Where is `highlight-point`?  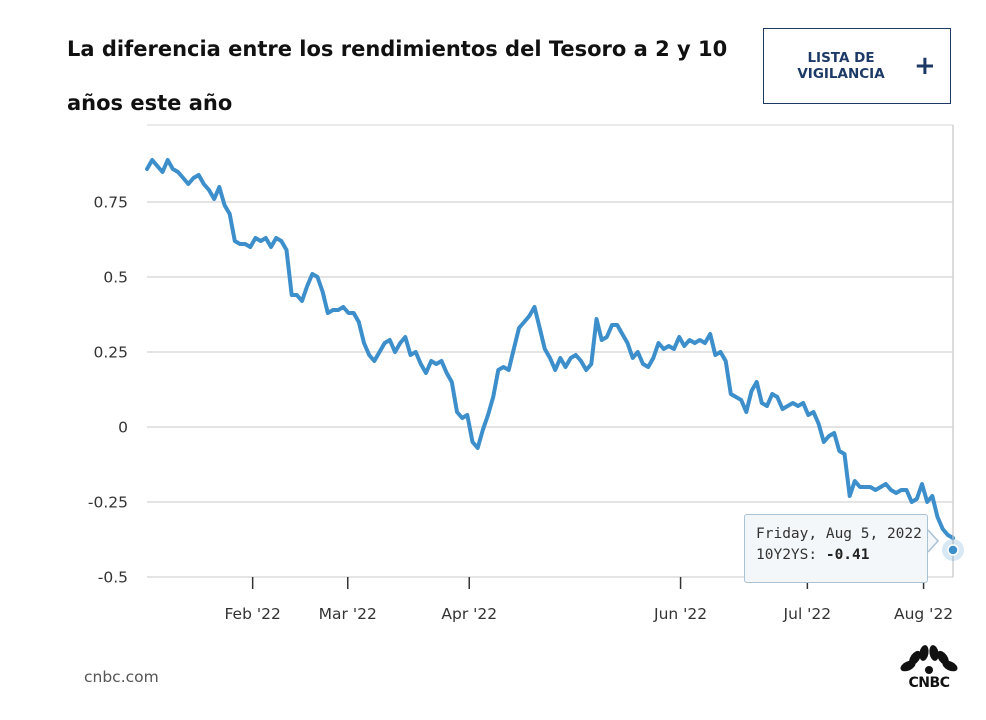
highlight-point is located at coordinates (953, 550).